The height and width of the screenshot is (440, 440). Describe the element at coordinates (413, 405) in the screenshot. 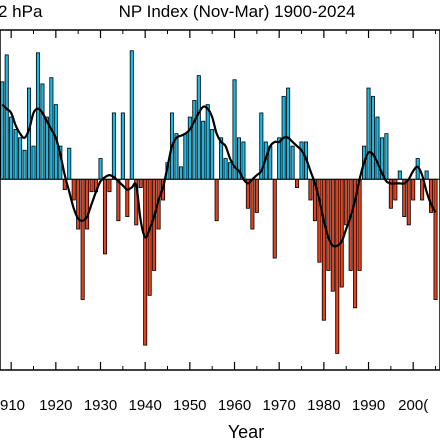

I see `x-tick-label-2000: 200(` at that location.